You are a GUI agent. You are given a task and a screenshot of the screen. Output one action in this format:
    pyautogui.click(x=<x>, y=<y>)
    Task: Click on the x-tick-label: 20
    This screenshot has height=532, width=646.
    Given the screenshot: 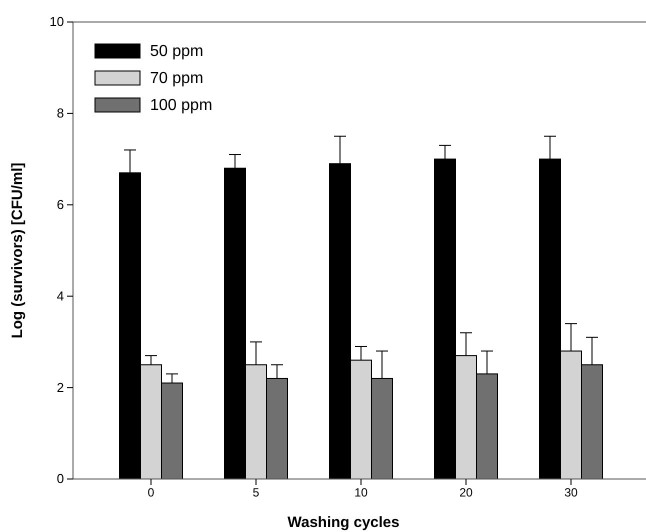 What is the action you would take?
    pyautogui.click(x=466, y=493)
    